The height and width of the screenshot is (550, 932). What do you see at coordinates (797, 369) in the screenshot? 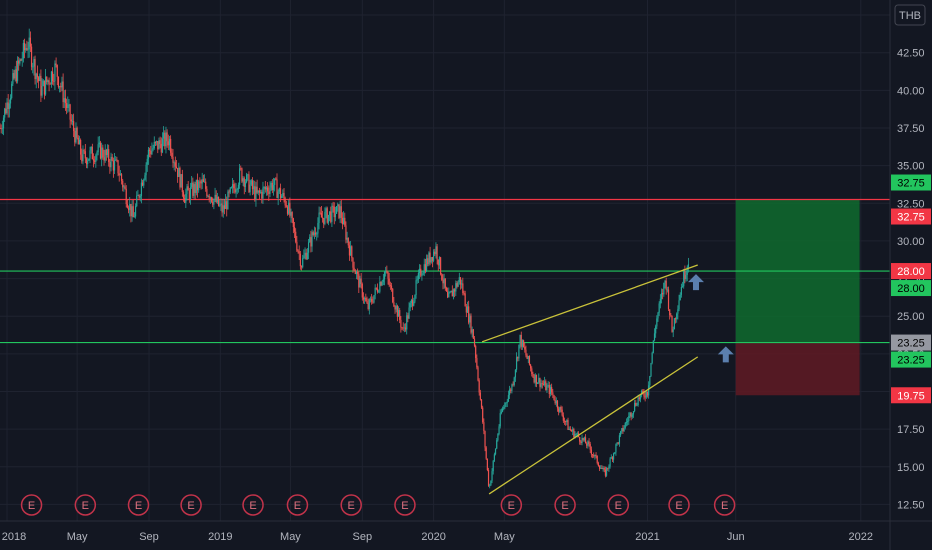
I see `stop-loss-zone` at bounding box center [797, 369].